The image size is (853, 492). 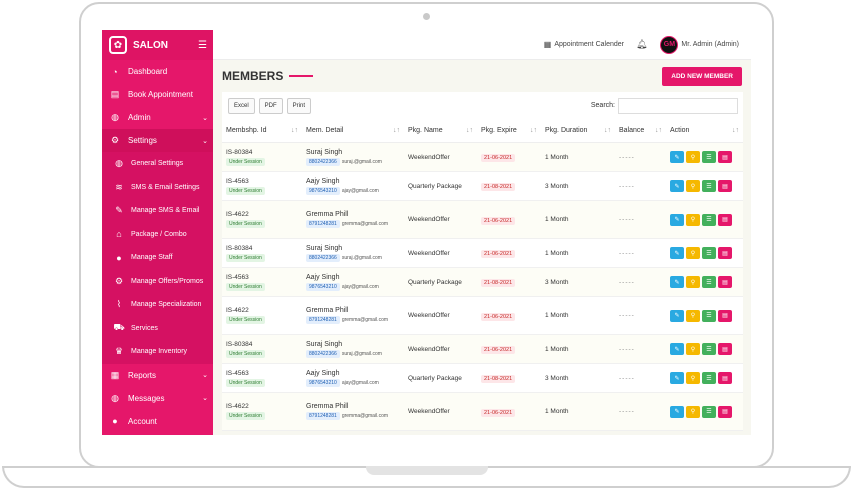 I want to click on submenu-sms-email-settings: ≋ SMS & Email Settings, so click(x=157, y=188).